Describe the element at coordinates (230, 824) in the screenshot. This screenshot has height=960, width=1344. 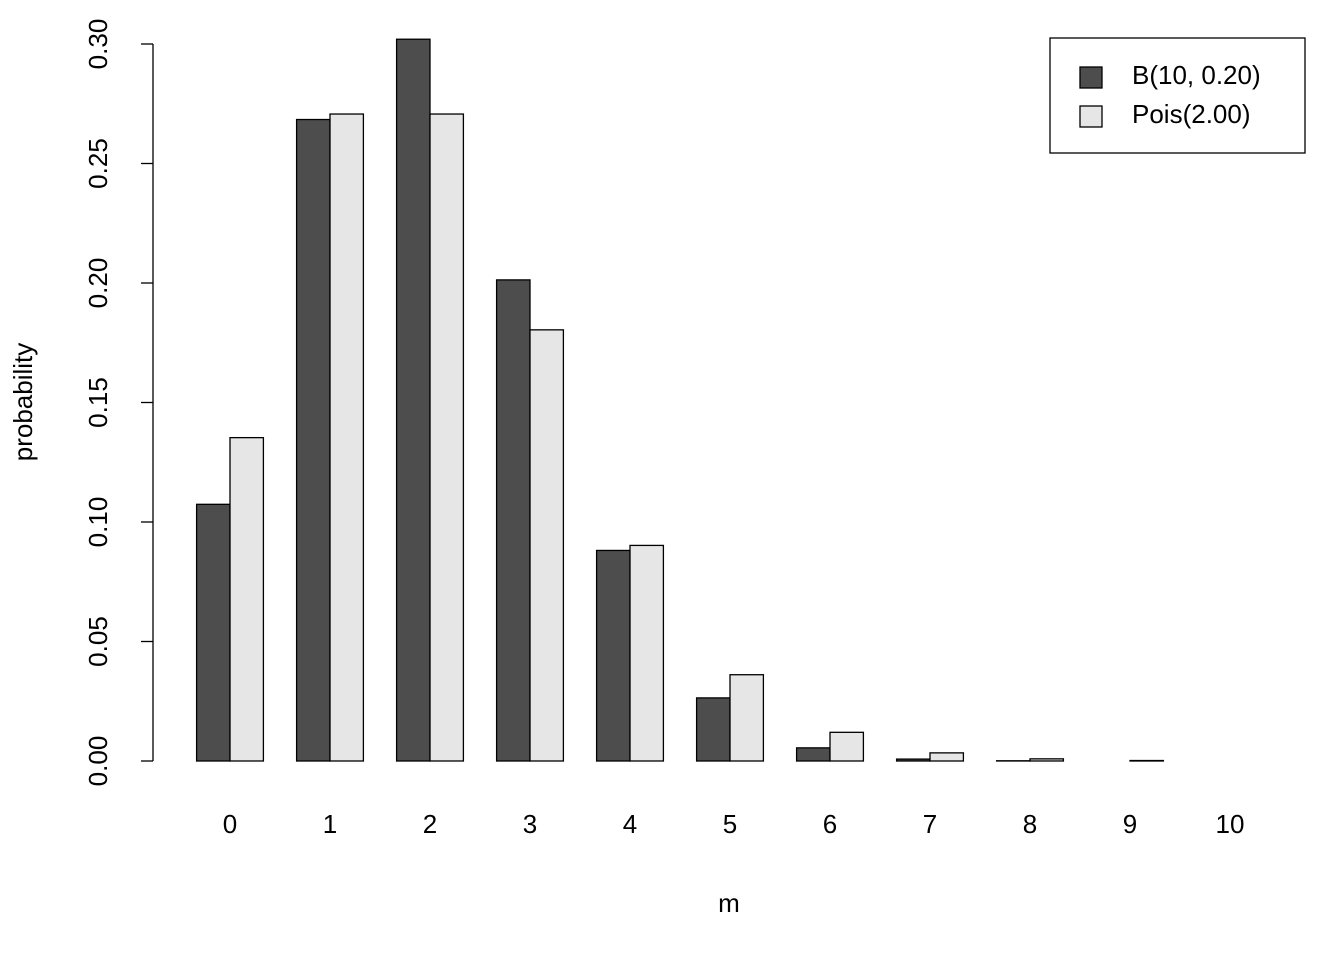
I see `x-tick-label: 0` at that location.